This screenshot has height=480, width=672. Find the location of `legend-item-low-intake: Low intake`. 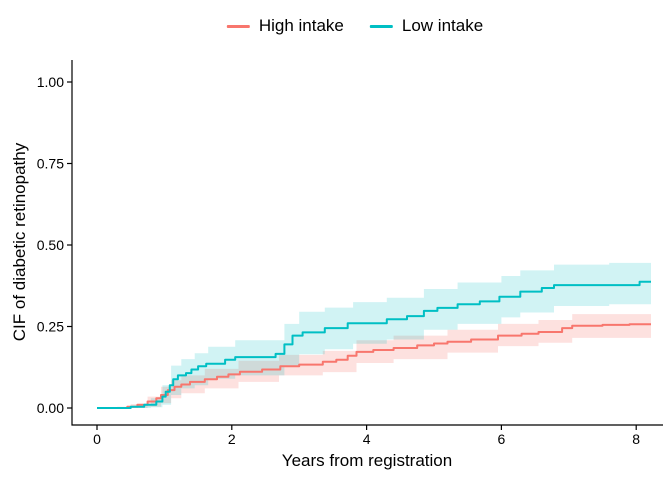

legend-item-low-intake: Low intake is located at coordinates (426, 26).